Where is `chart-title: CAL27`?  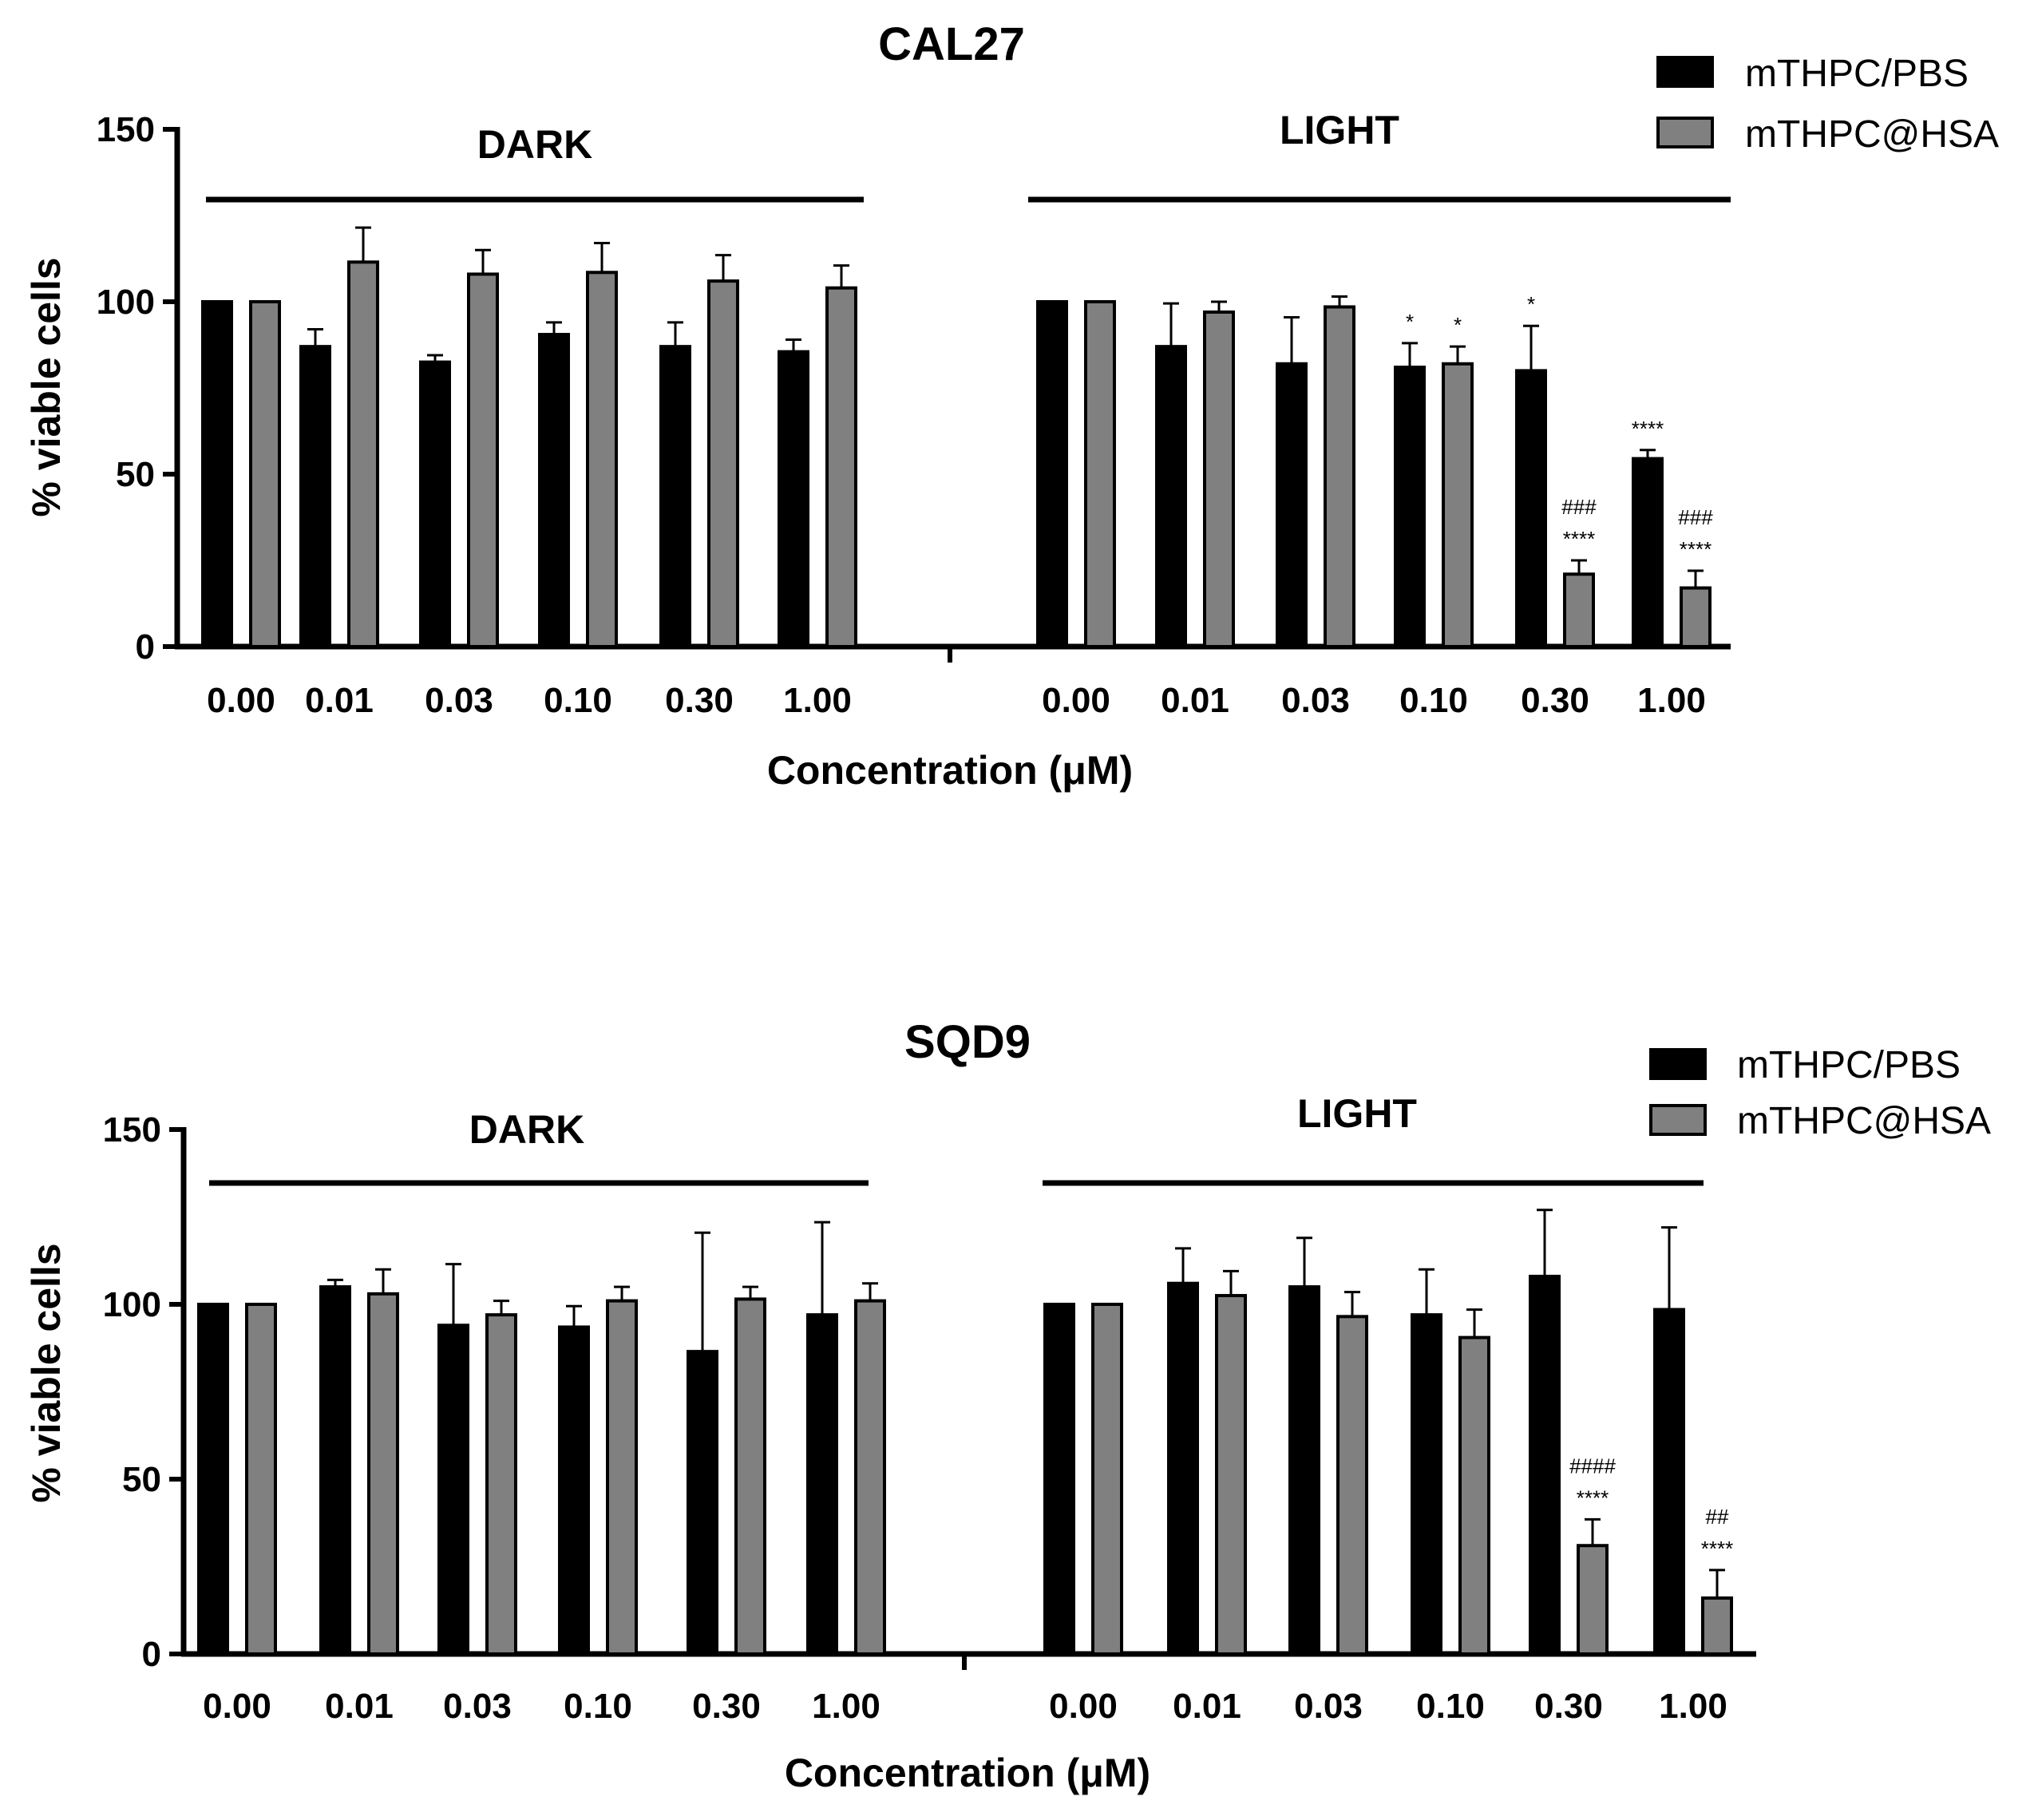 chart-title: CAL27 is located at coordinates (951, 44).